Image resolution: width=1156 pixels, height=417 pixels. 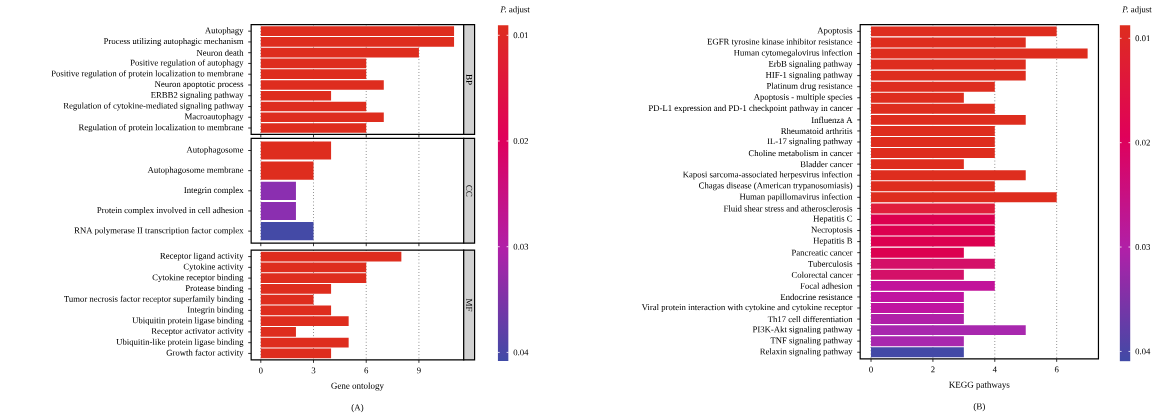 What do you see at coordinates (198, 278) in the screenshot?
I see `y-tick-label: Cytokine receptor binding` at bounding box center [198, 278].